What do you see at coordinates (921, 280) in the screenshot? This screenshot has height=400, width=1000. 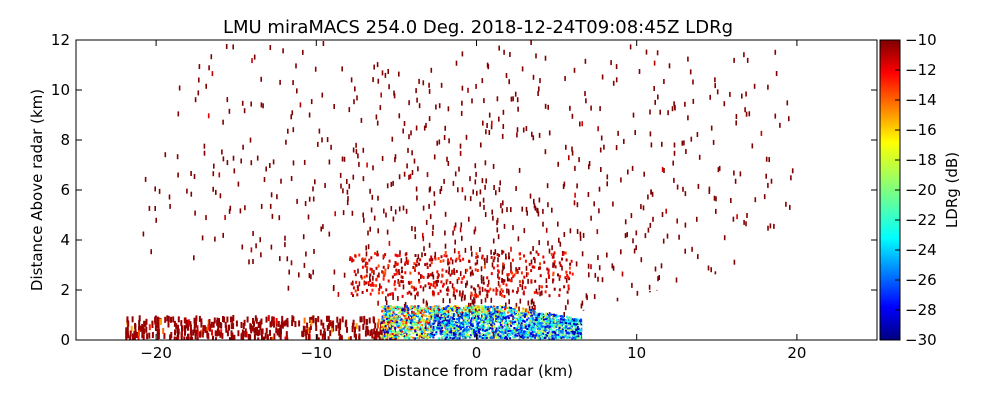 I see `colorbar-tick-label: −26` at bounding box center [921, 280].